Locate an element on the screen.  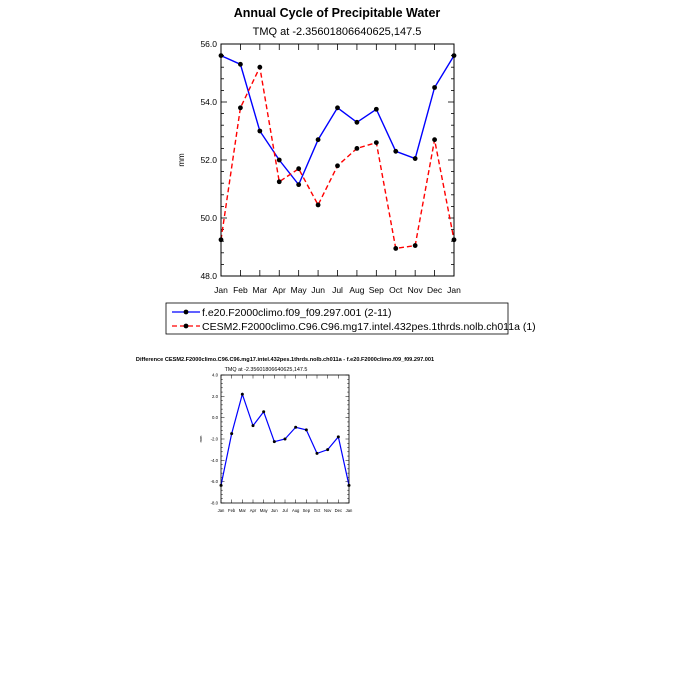
diff-y-axis-label: mm is located at coordinates (200, 438).